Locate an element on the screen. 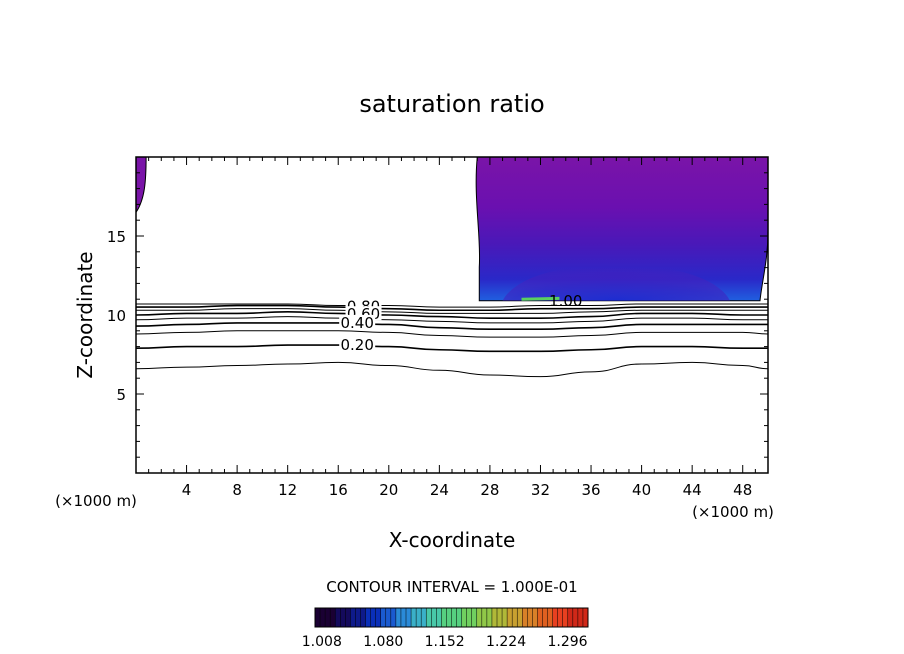  y-axis-label: Z-coordinate is located at coordinates (85, 314).